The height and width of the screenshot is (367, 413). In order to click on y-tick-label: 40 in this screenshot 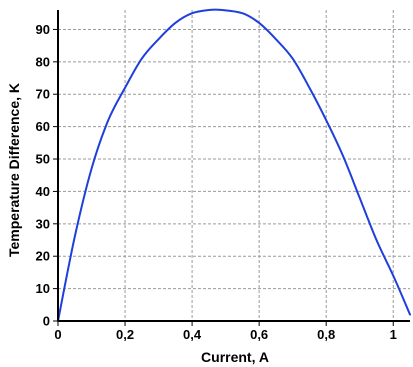, I will do `click(43, 191)`.